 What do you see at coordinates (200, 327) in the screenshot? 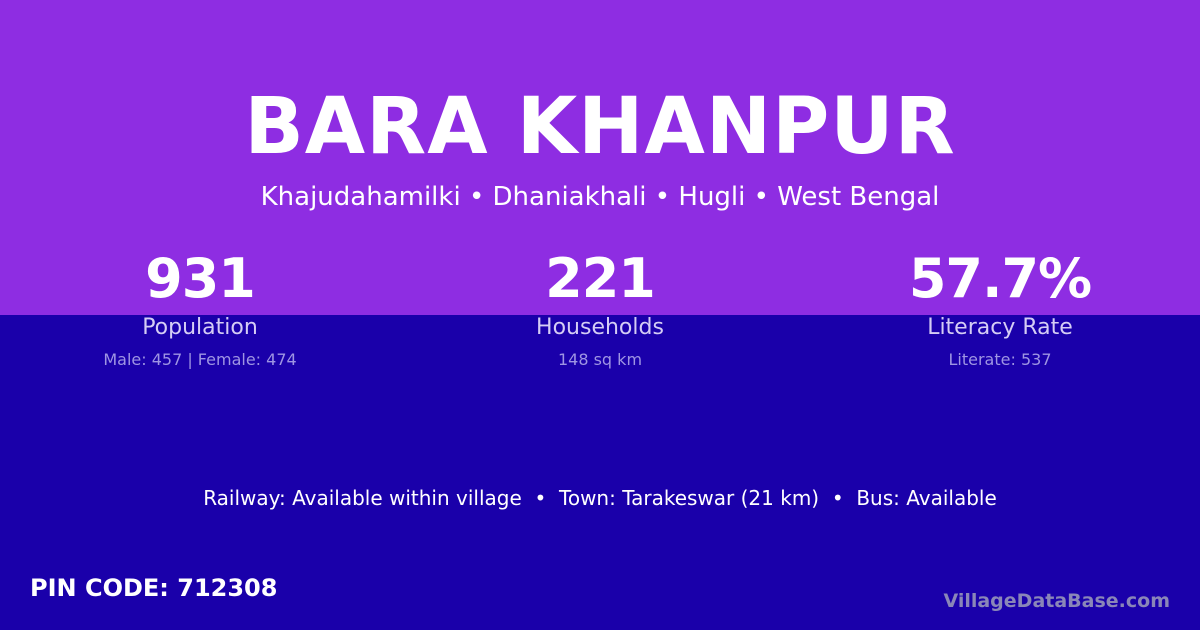
I see `stat-label: Population` at bounding box center [200, 327].